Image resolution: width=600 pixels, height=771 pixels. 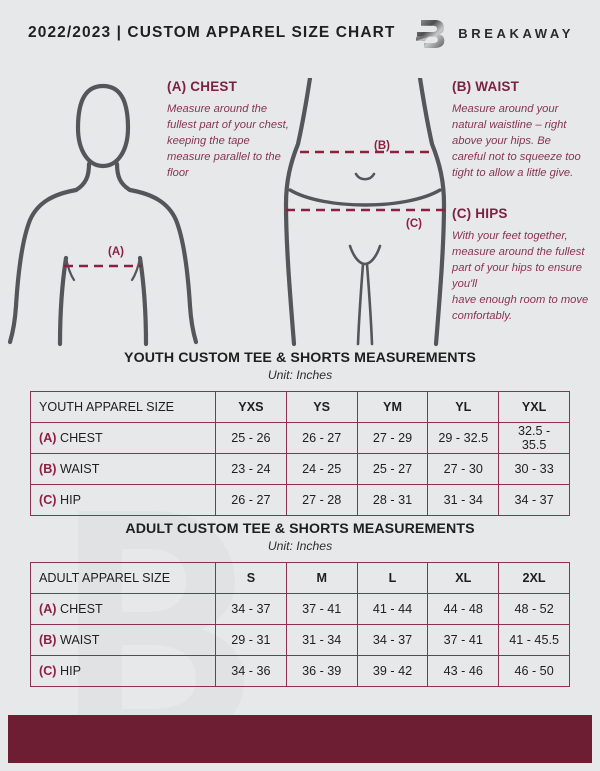 I want to click on adult-col-2: L, so click(x=392, y=578).